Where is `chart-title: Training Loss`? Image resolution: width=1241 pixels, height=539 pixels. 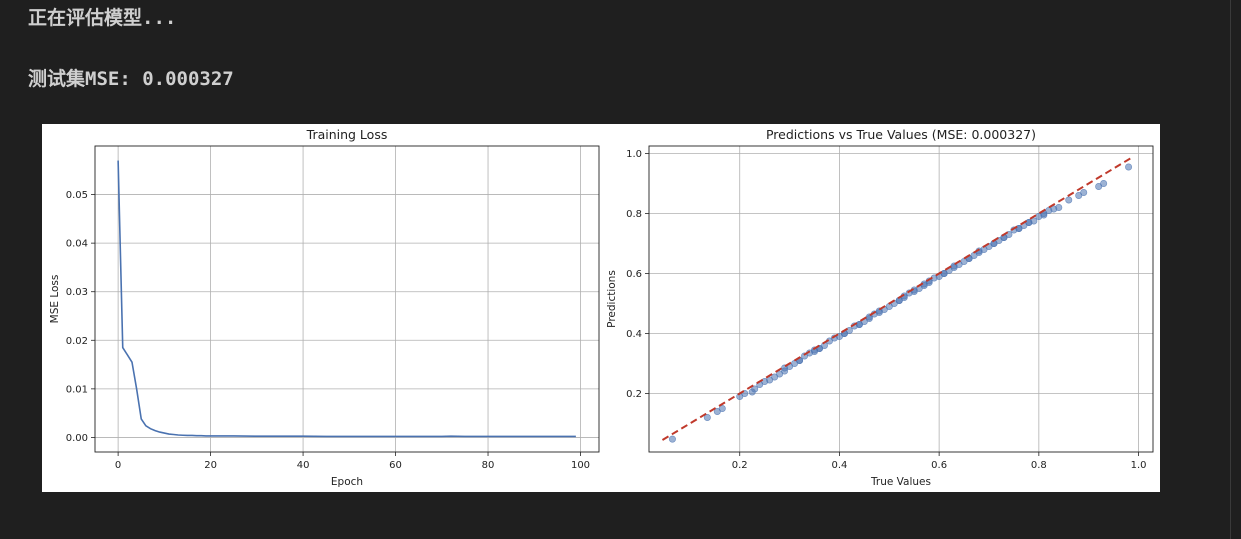 chart-title: Training Loss is located at coordinates (347, 134).